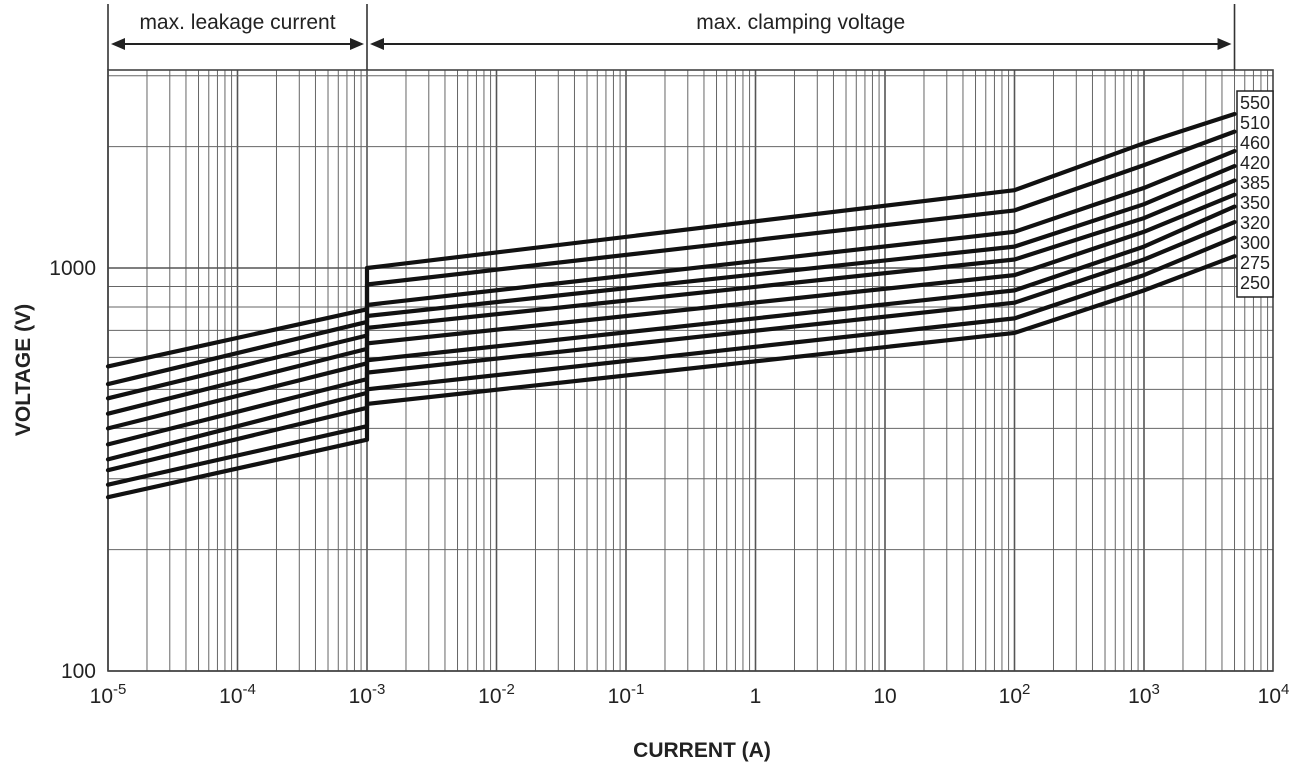 The width and height of the screenshot is (1298, 767). What do you see at coordinates (1015, 694) in the screenshot?
I see `x-tick-label: 10²` at bounding box center [1015, 694].